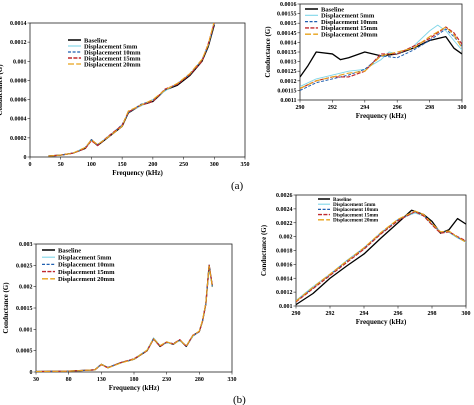  Describe the element at coordinates (237, 186) in the screenshot. I see `panel-label-a: (a)` at that location.